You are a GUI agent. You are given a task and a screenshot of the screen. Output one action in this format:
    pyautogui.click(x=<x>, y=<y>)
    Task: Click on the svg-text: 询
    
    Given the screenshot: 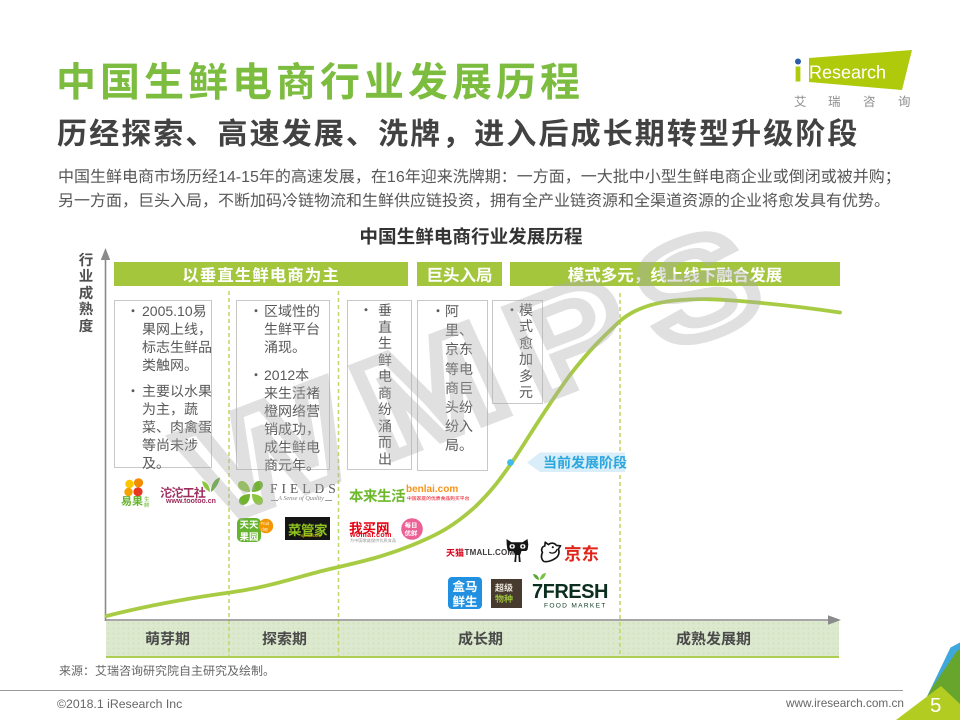 What is the action you would take?
    pyautogui.click(x=904, y=100)
    